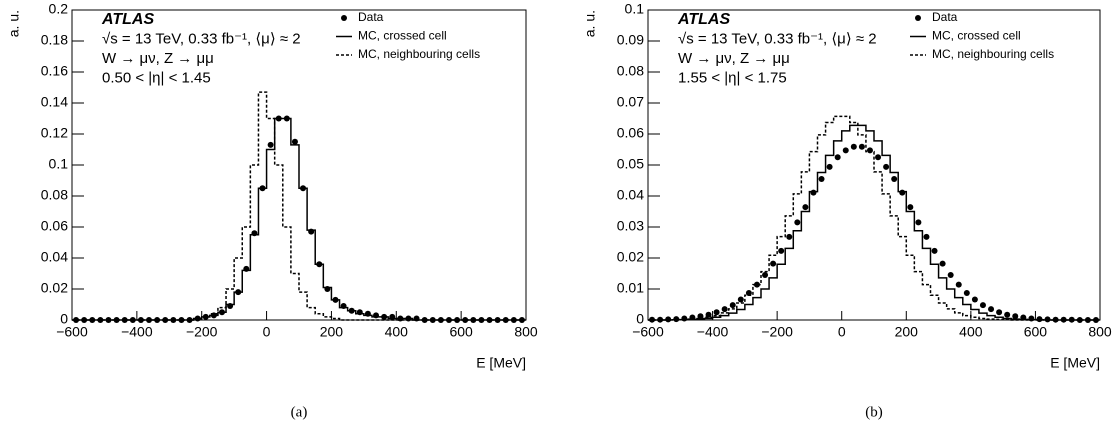 This screenshot has width=1120, height=431. What do you see at coordinates (54, 133) in the screenshot?
I see `y-tick-label: 0.12` at bounding box center [54, 133].